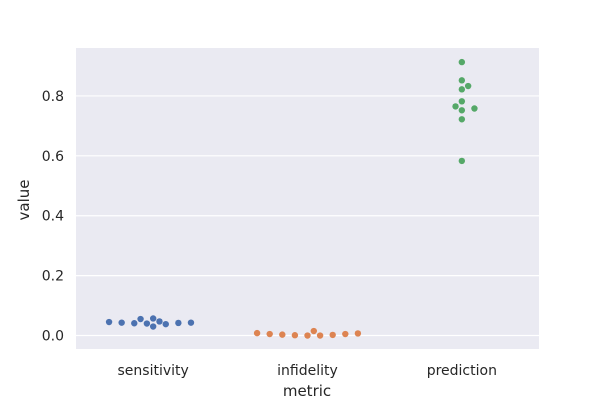  I want to click on x-tick-label-sensitivity: sensitivity, so click(153, 371).